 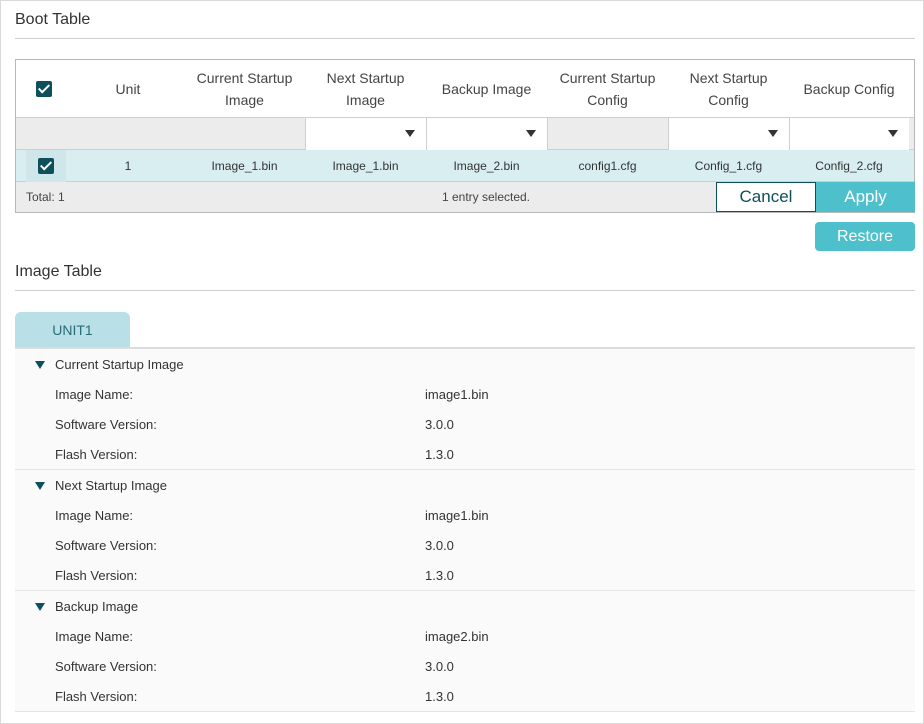 I want to click on selection-status: 1 entry selected., so click(x=486, y=197).